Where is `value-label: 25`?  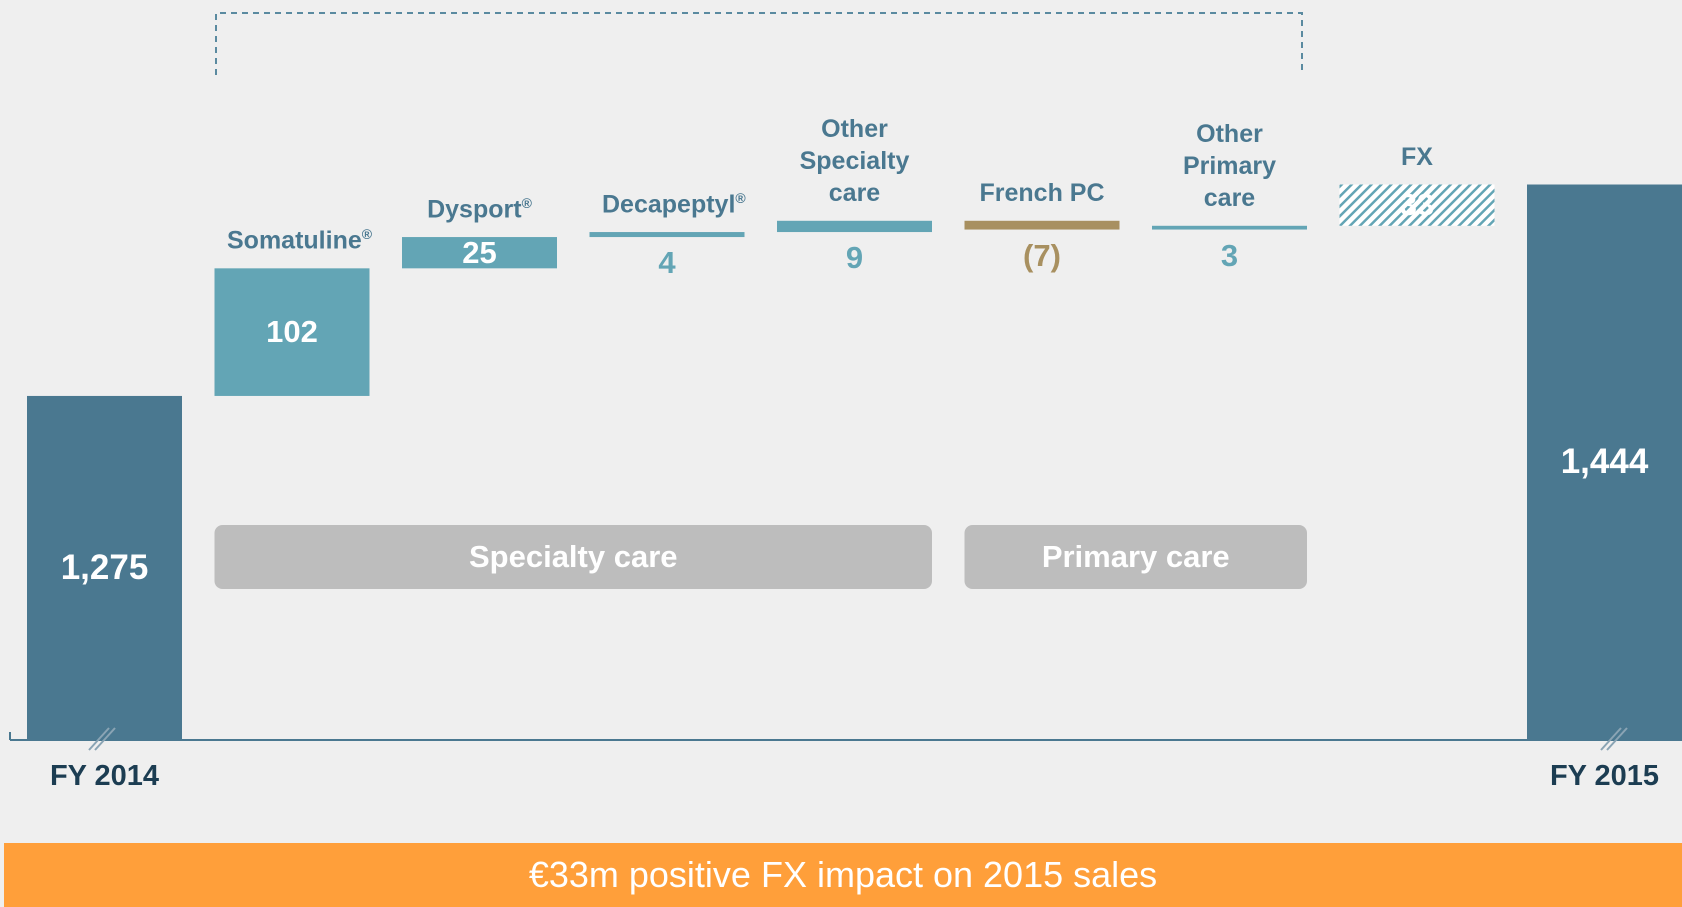 value-label: 25 is located at coordinates (479, 252).